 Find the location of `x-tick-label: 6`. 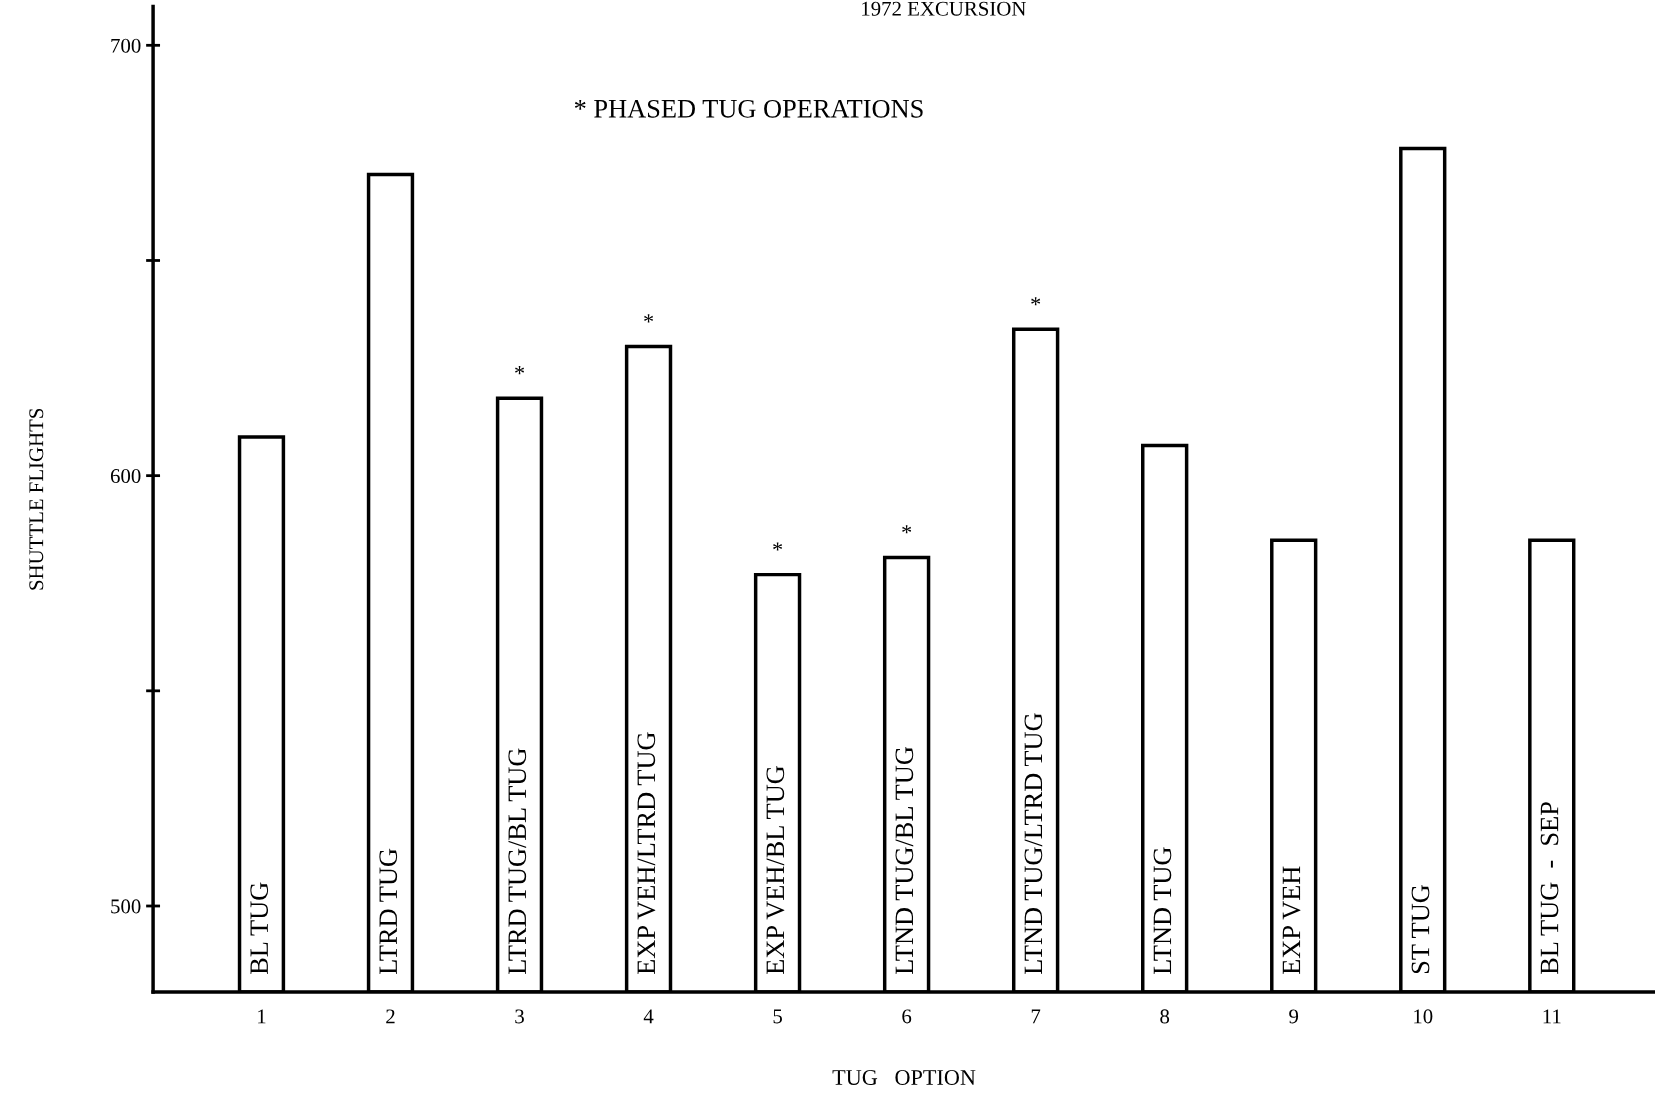

x-tick-label: 6 is located at coordinates (907, 1016).